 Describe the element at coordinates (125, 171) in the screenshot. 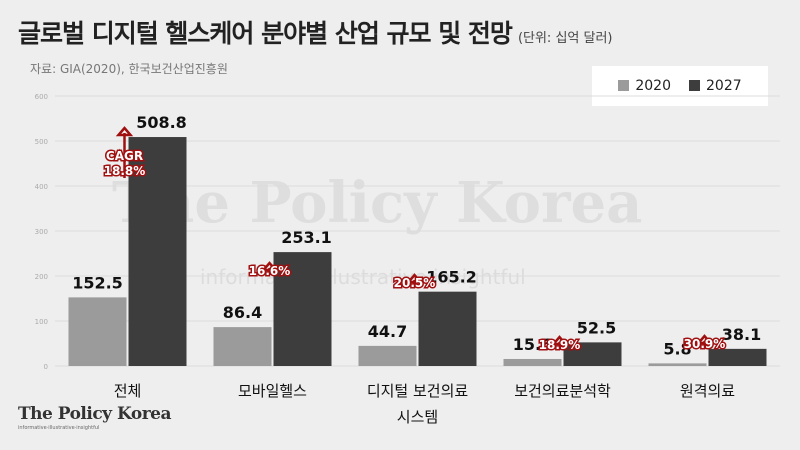

I see `cagr-label: 18.8%` at that location.